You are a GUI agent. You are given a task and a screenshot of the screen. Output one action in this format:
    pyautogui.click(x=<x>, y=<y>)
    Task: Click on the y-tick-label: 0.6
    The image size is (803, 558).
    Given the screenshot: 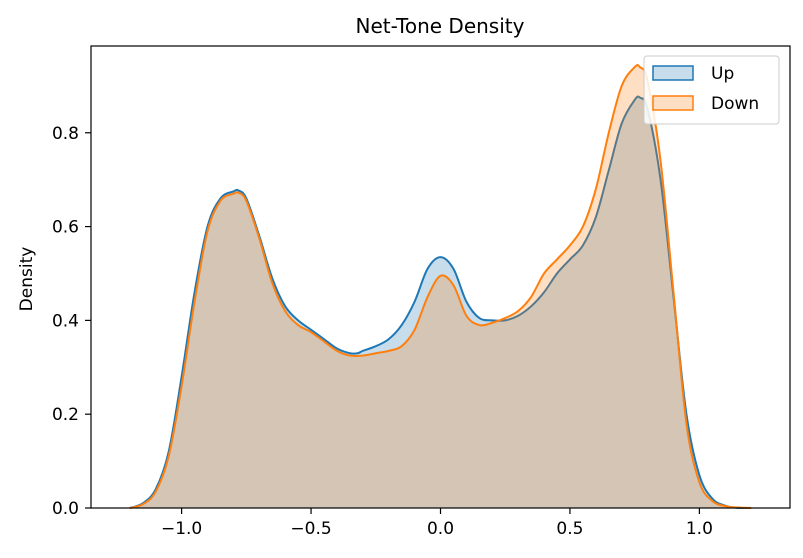 What is the action you would take?
    pyautogui.click(x=65, y=228)
    